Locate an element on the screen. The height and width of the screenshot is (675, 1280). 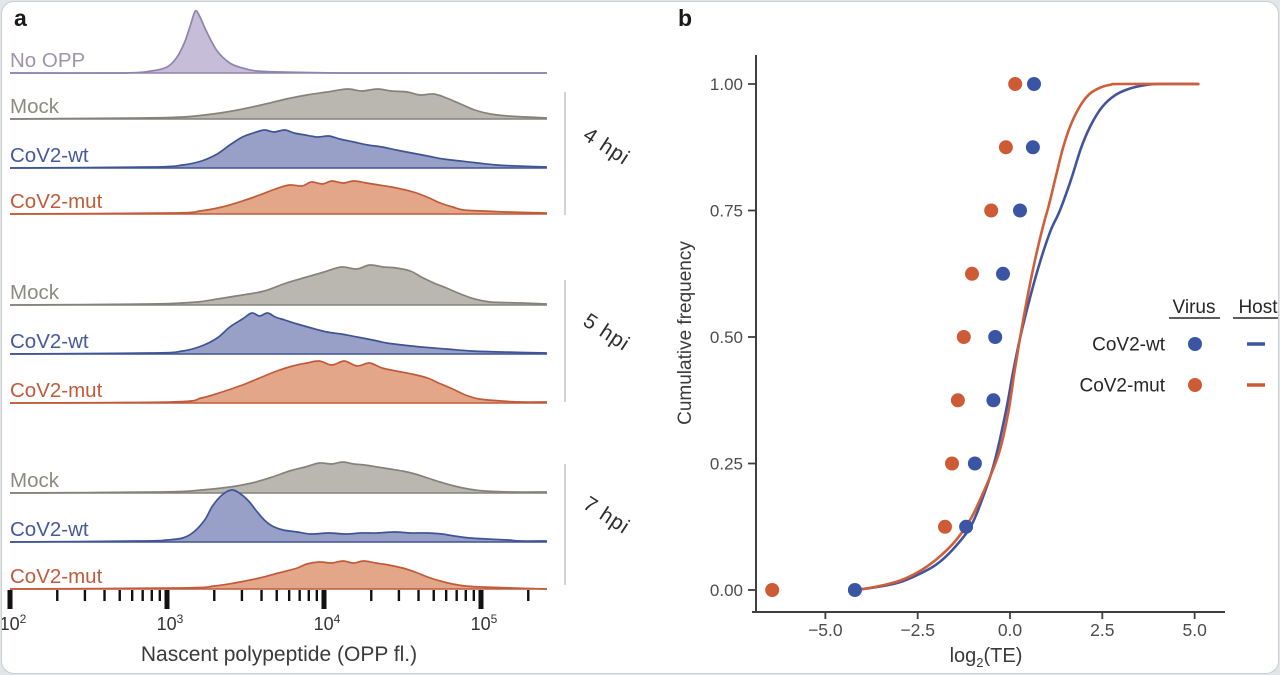
ridge-row-cov2-mut-5-hpi: CoV2-mut is located at coordinates (278, 382).